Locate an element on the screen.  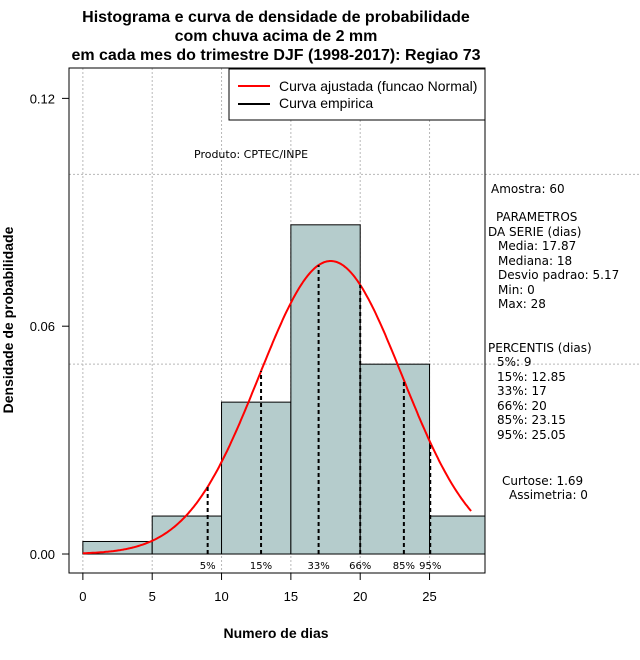
stat-min: Min: 0 is located at coordinates (516, 290).